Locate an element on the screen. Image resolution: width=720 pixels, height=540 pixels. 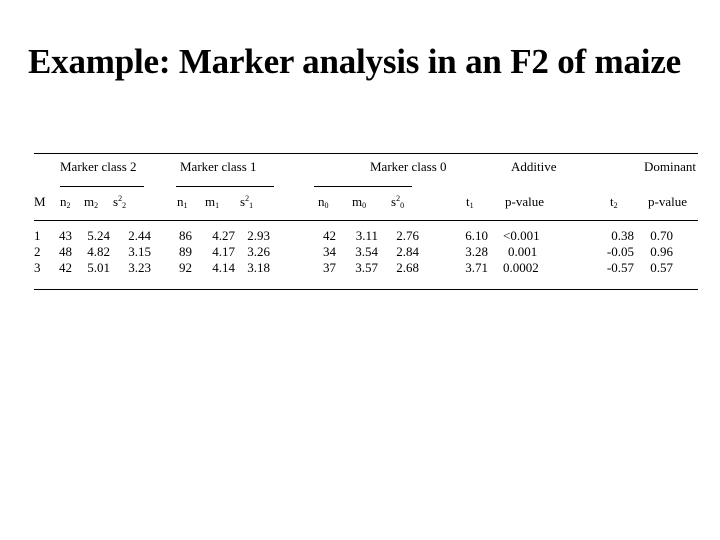
cell-p1: <0.001 is located at coordinates (521, 235).